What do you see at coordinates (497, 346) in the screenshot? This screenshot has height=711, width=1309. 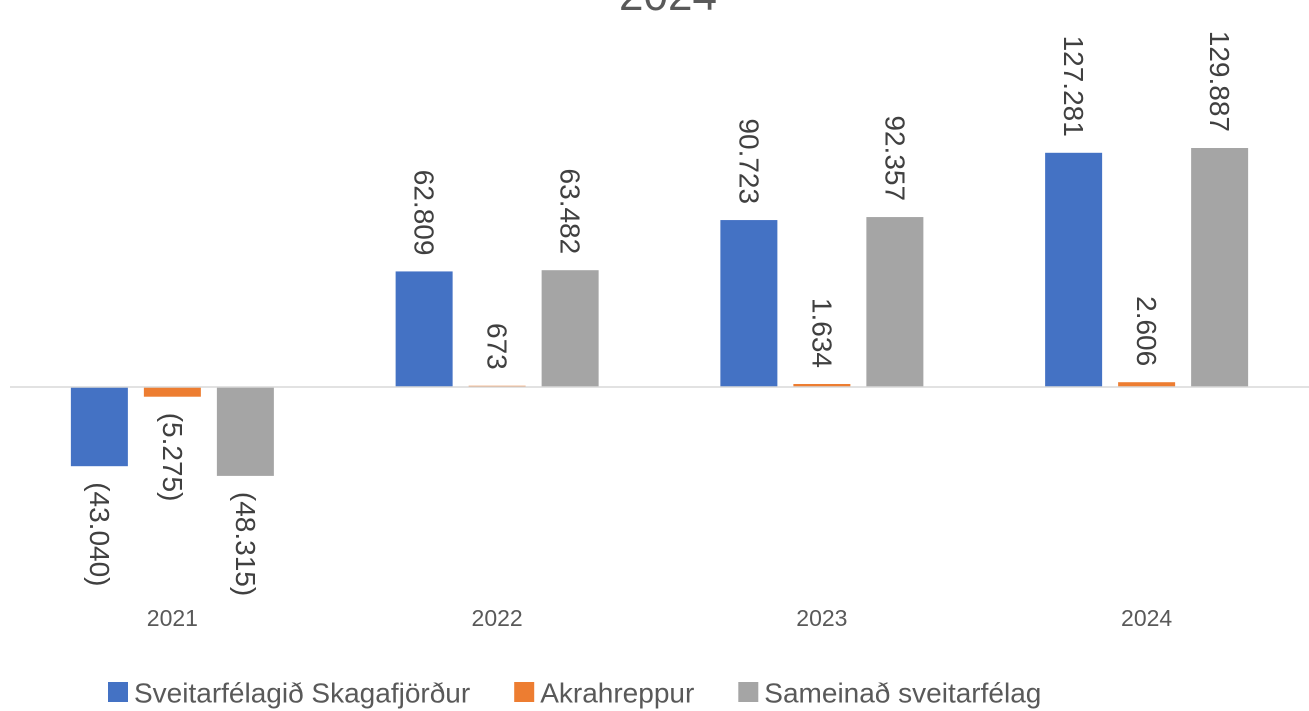 I see `data-label: 673` at bounding box center [497, 346].